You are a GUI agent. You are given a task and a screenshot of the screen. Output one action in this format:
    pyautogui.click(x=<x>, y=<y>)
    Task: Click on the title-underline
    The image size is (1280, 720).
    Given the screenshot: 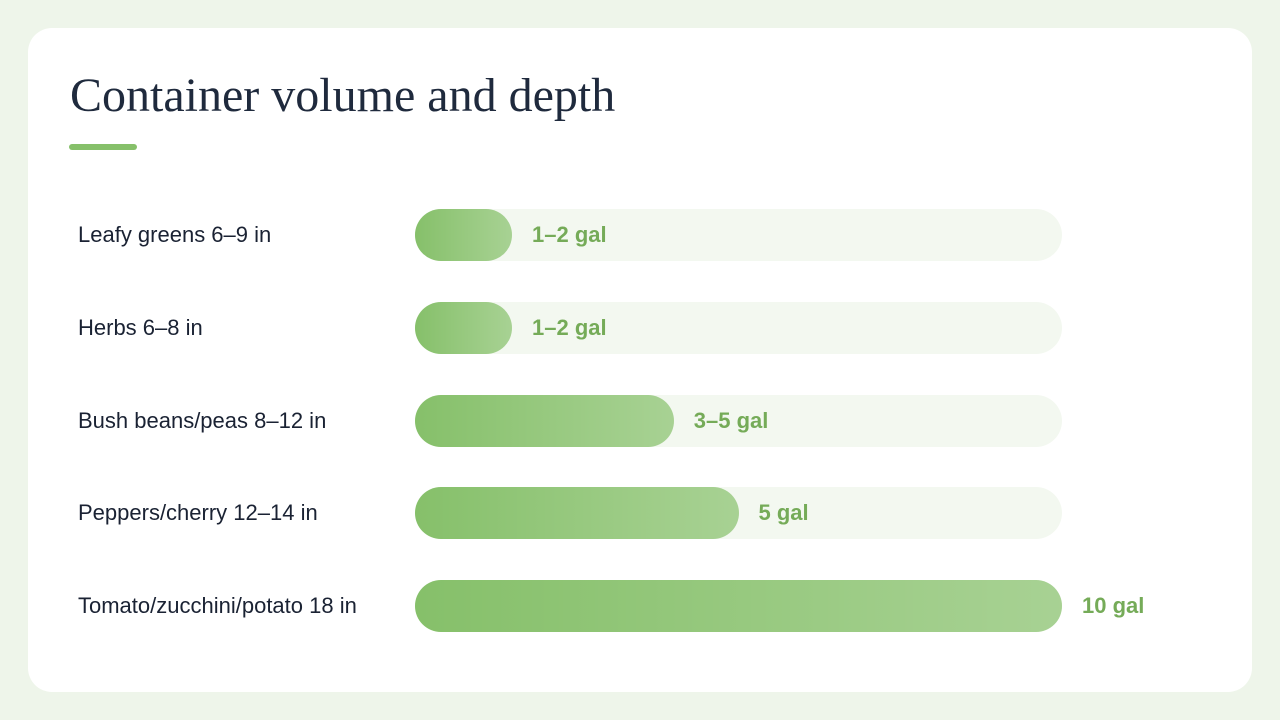 What is the action you would take?
    pyautogui.click(x=103, y=147)
    